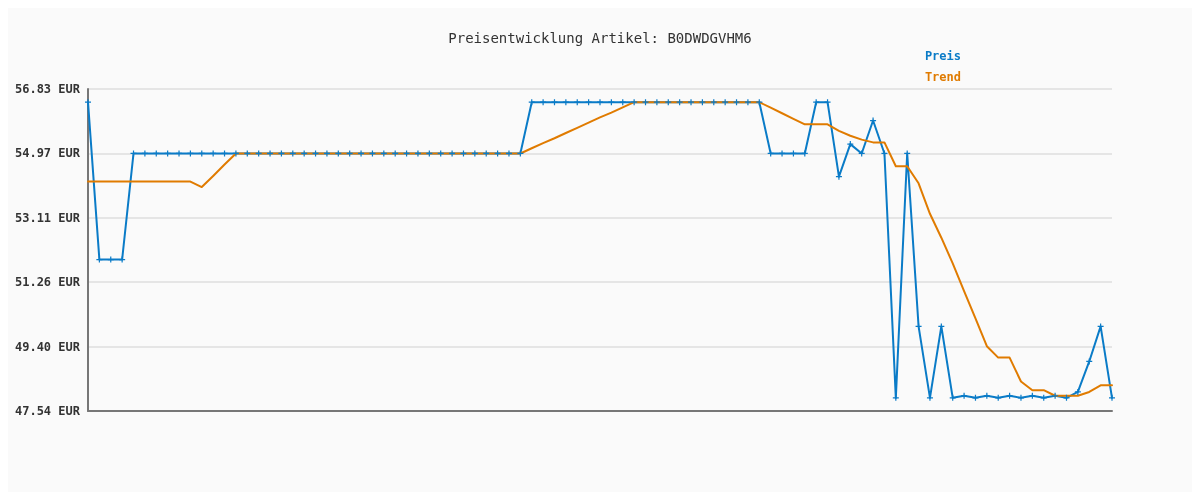 This screenshot has width=1200, height=500. I want to click on chart-title: Preisentwicklung Artikel: B0DWDGVHM6, so click(600, 38).